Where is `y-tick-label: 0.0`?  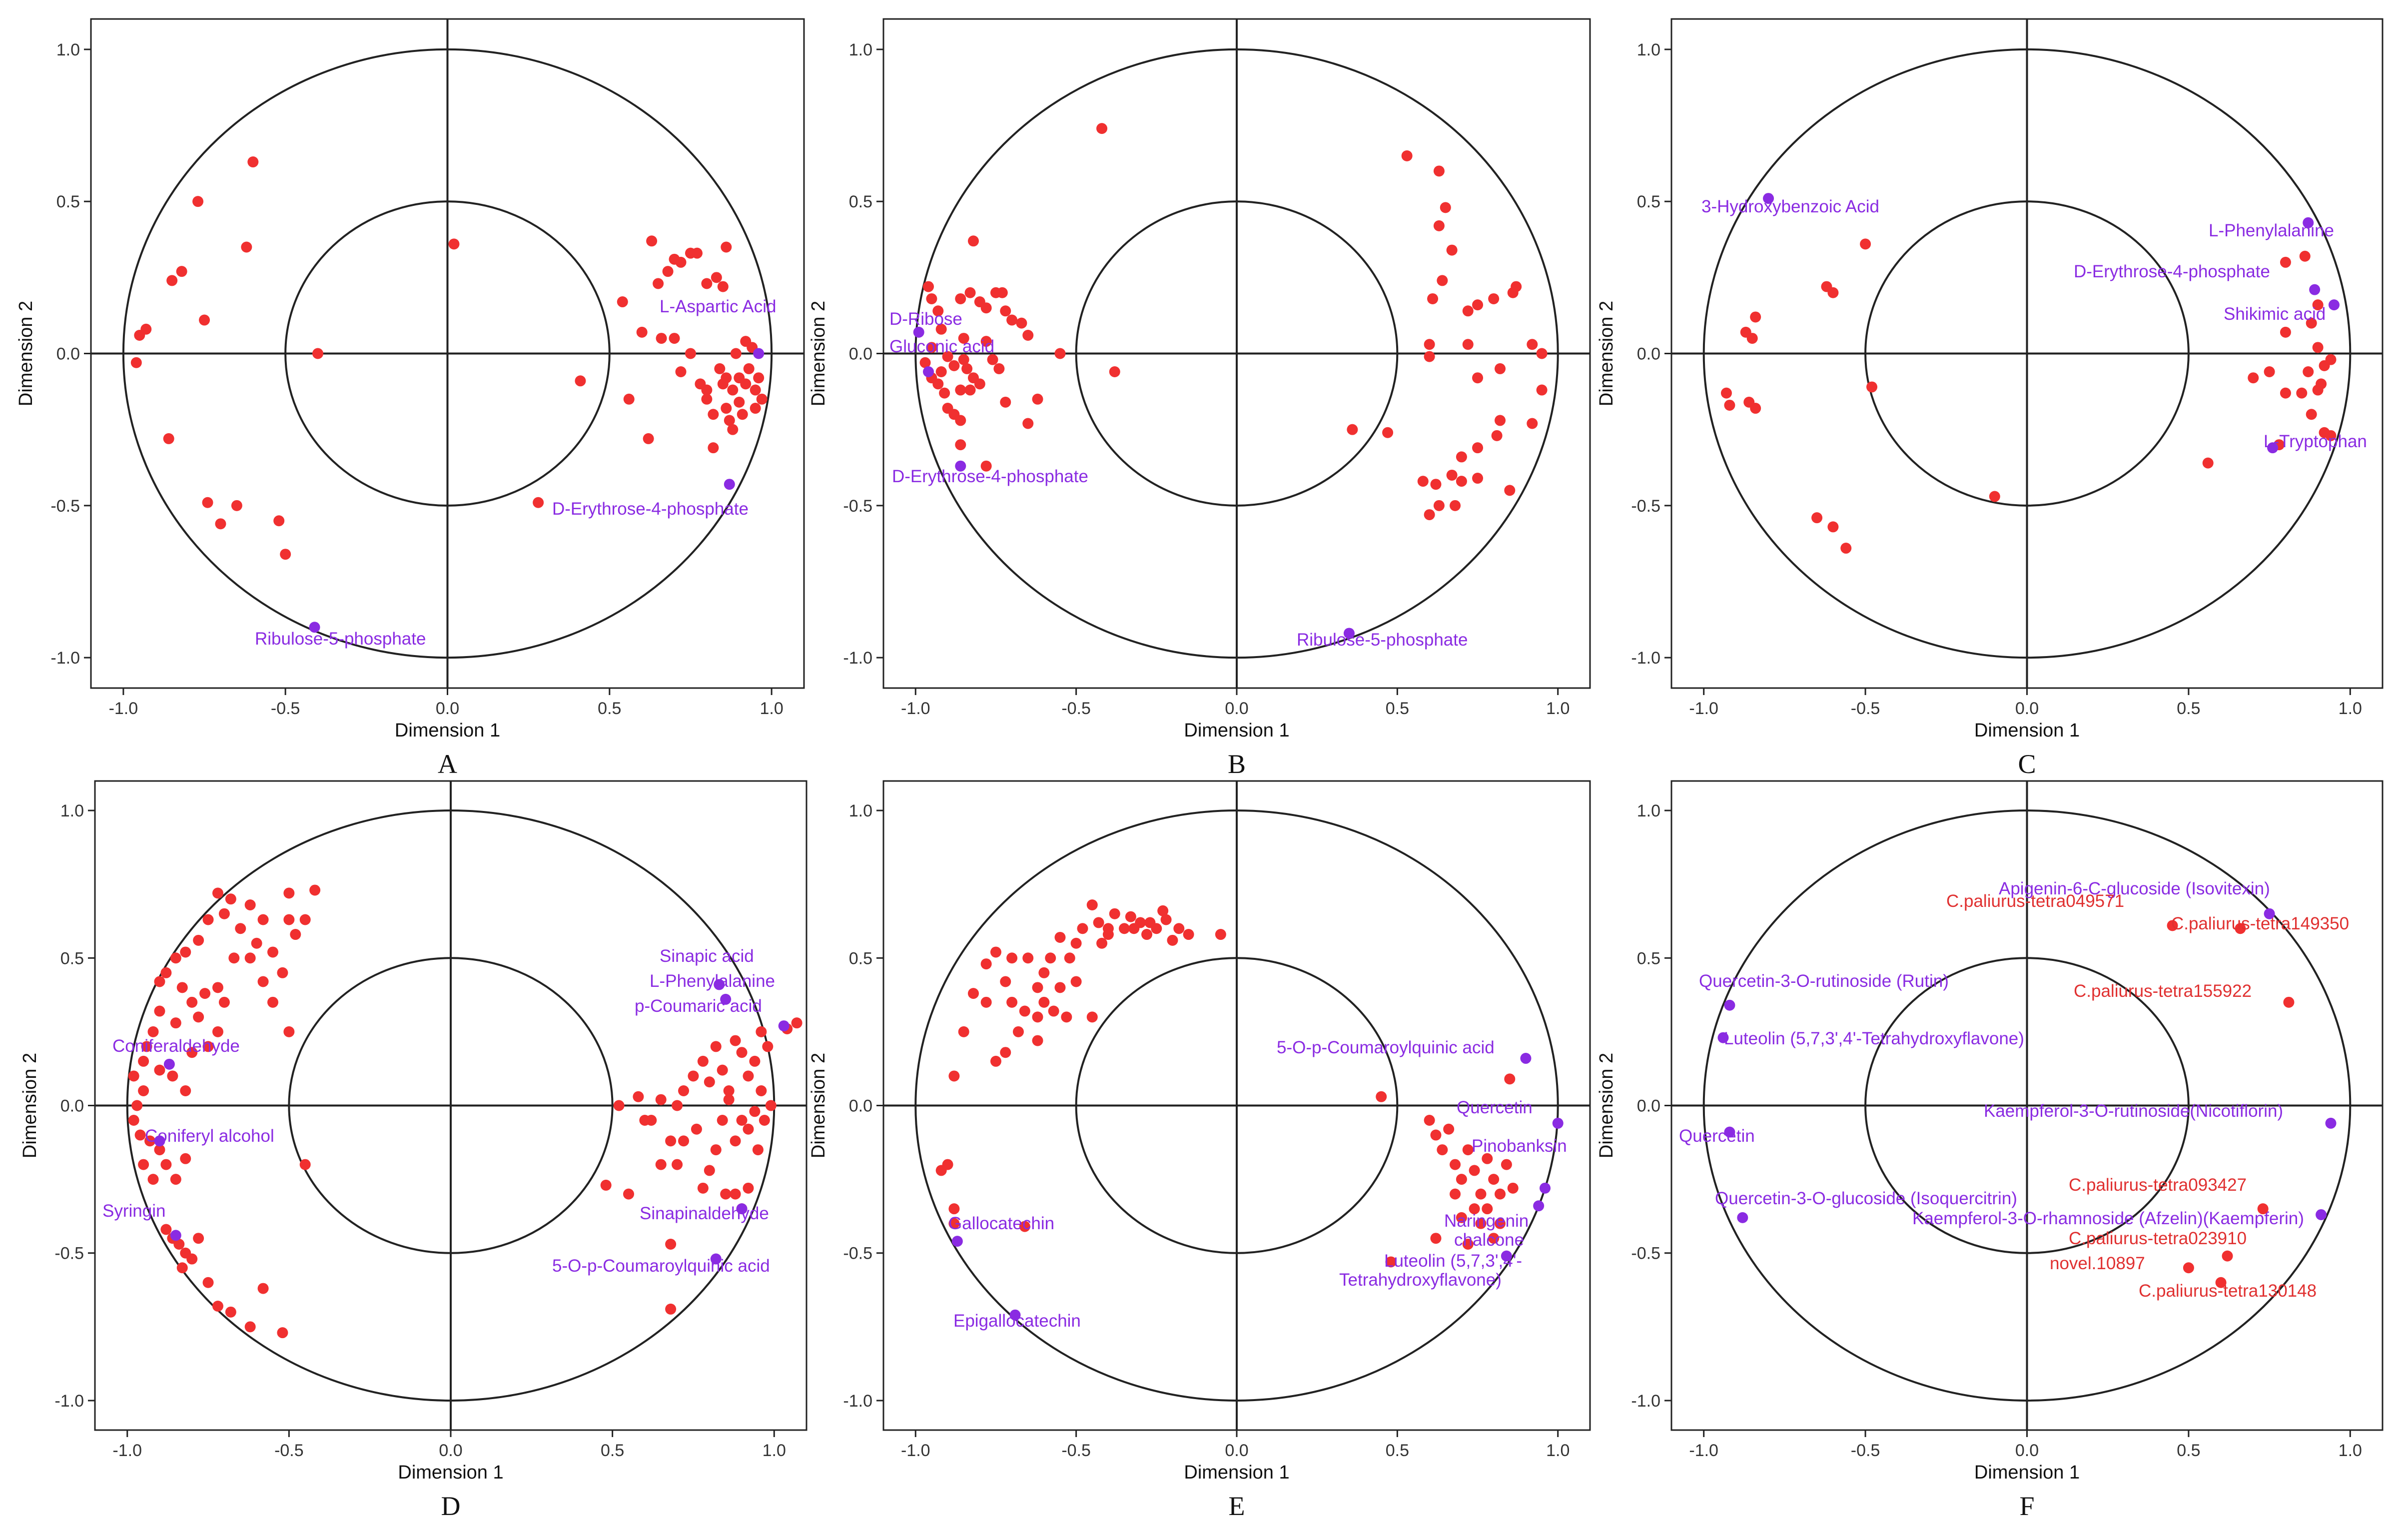
y-tick-label: 0.0 is located at coordinates (860, 354).